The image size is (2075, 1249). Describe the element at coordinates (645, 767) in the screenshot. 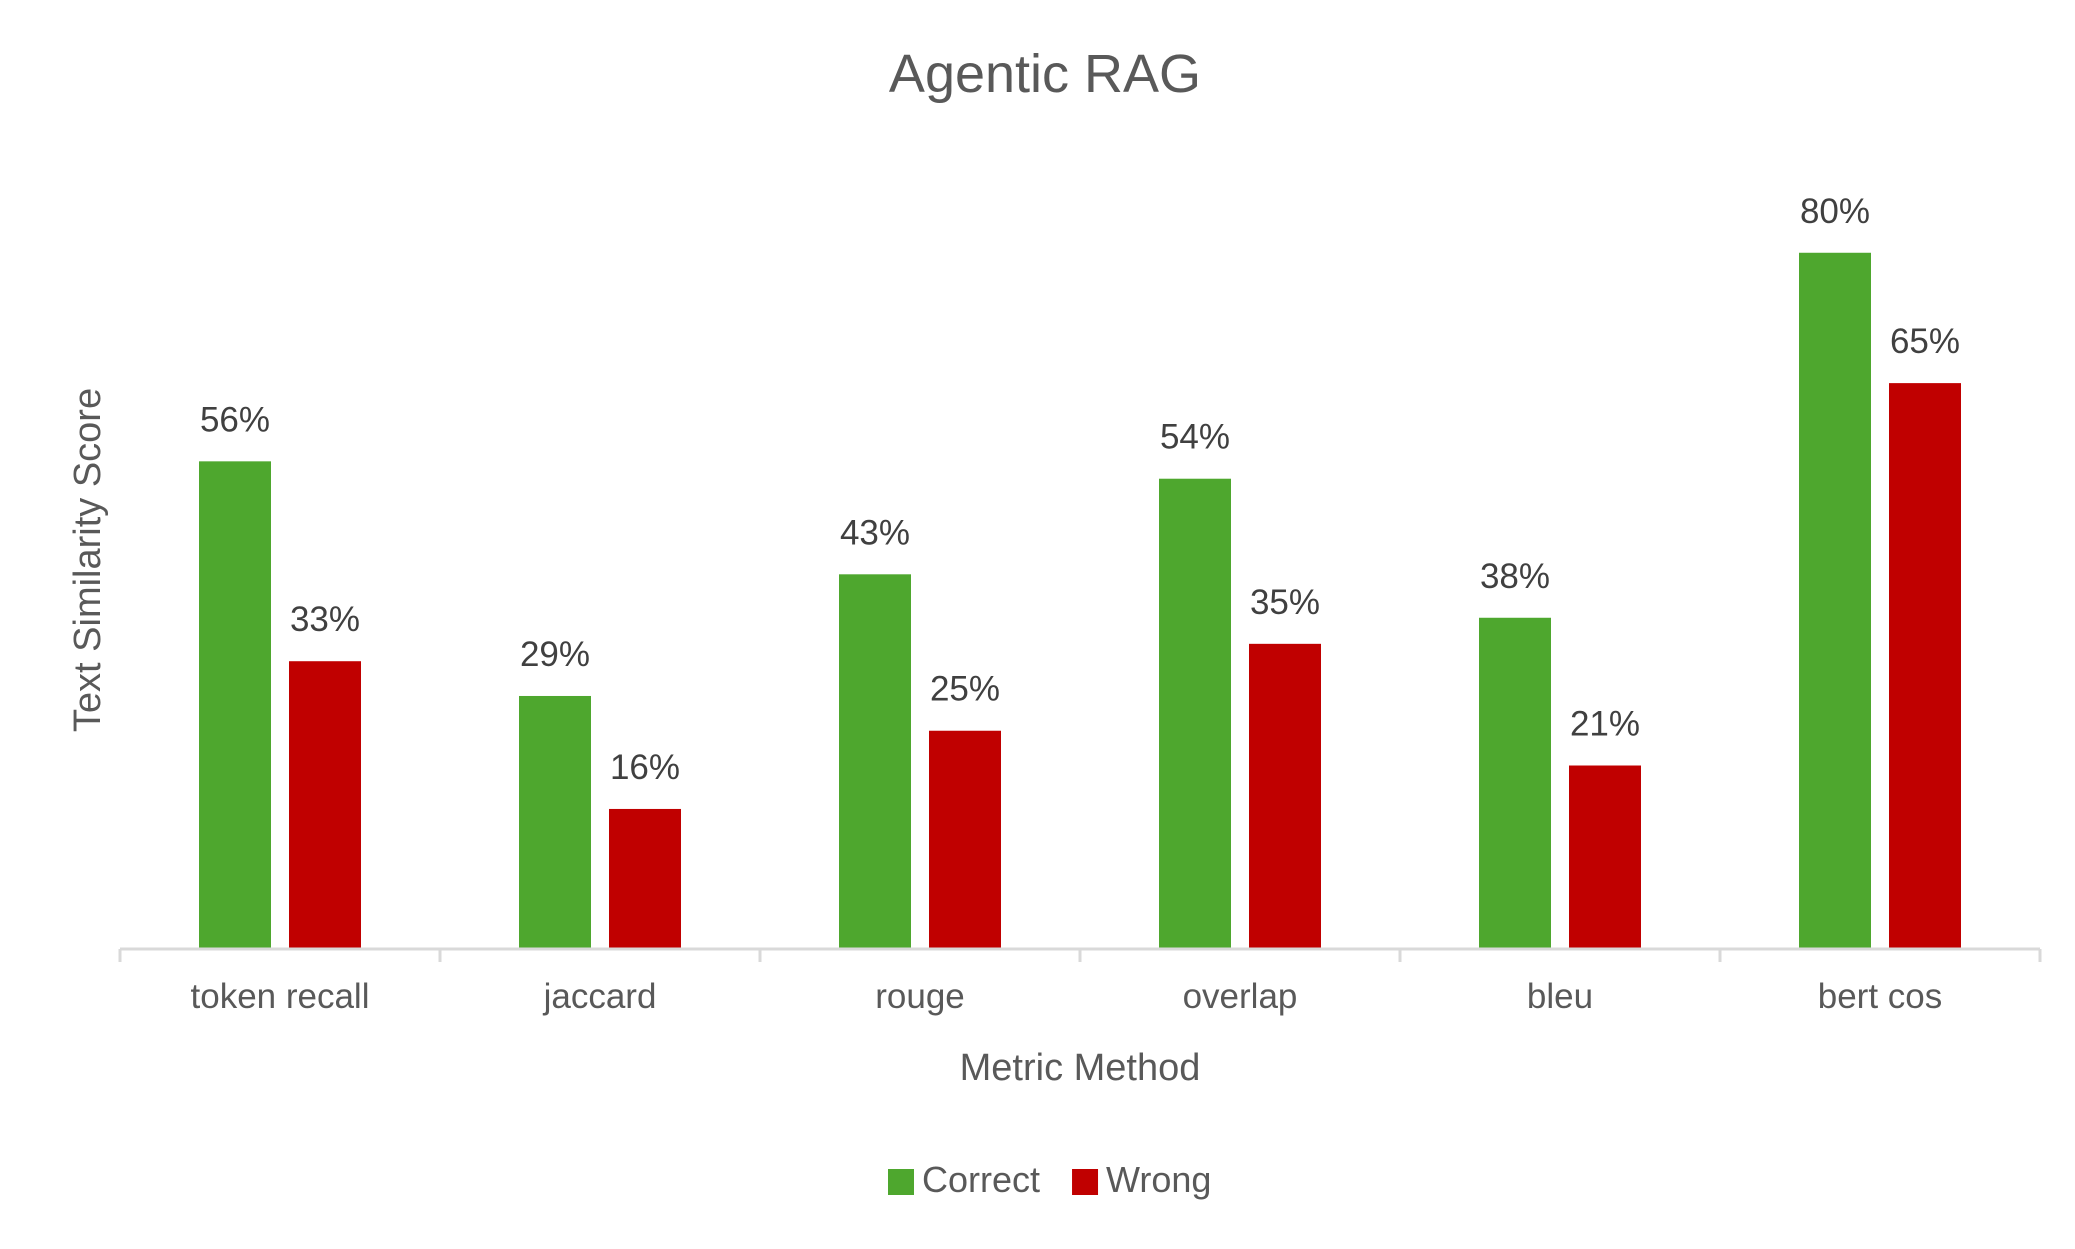

I see `data-label-wrong-1: 16%` at that location.